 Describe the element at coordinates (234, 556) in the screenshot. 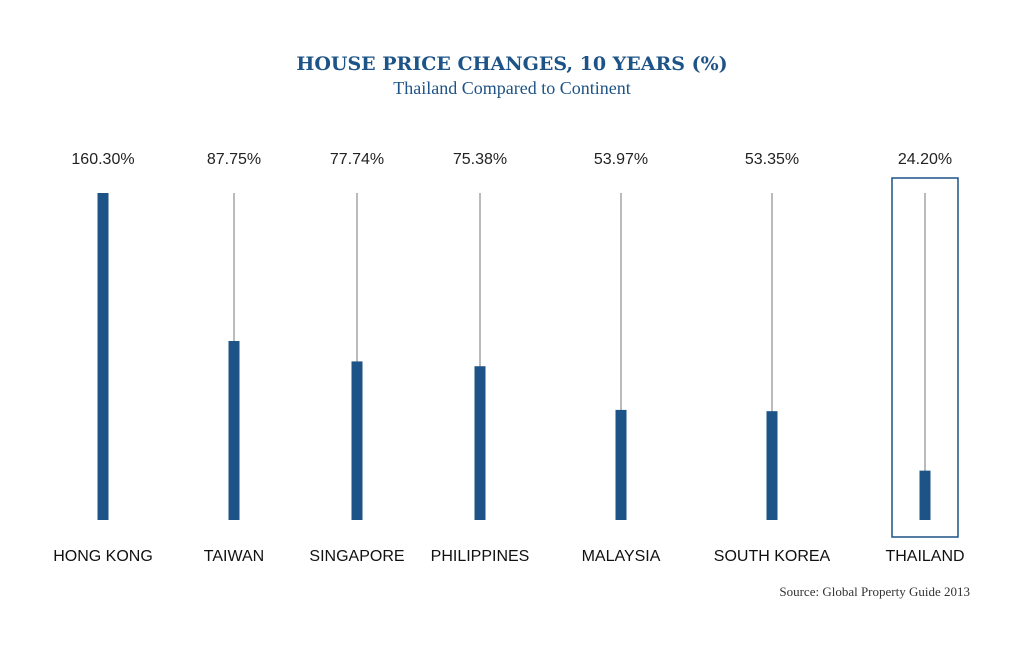

I see `category-label-taiwan: TAIWAN` at that location.